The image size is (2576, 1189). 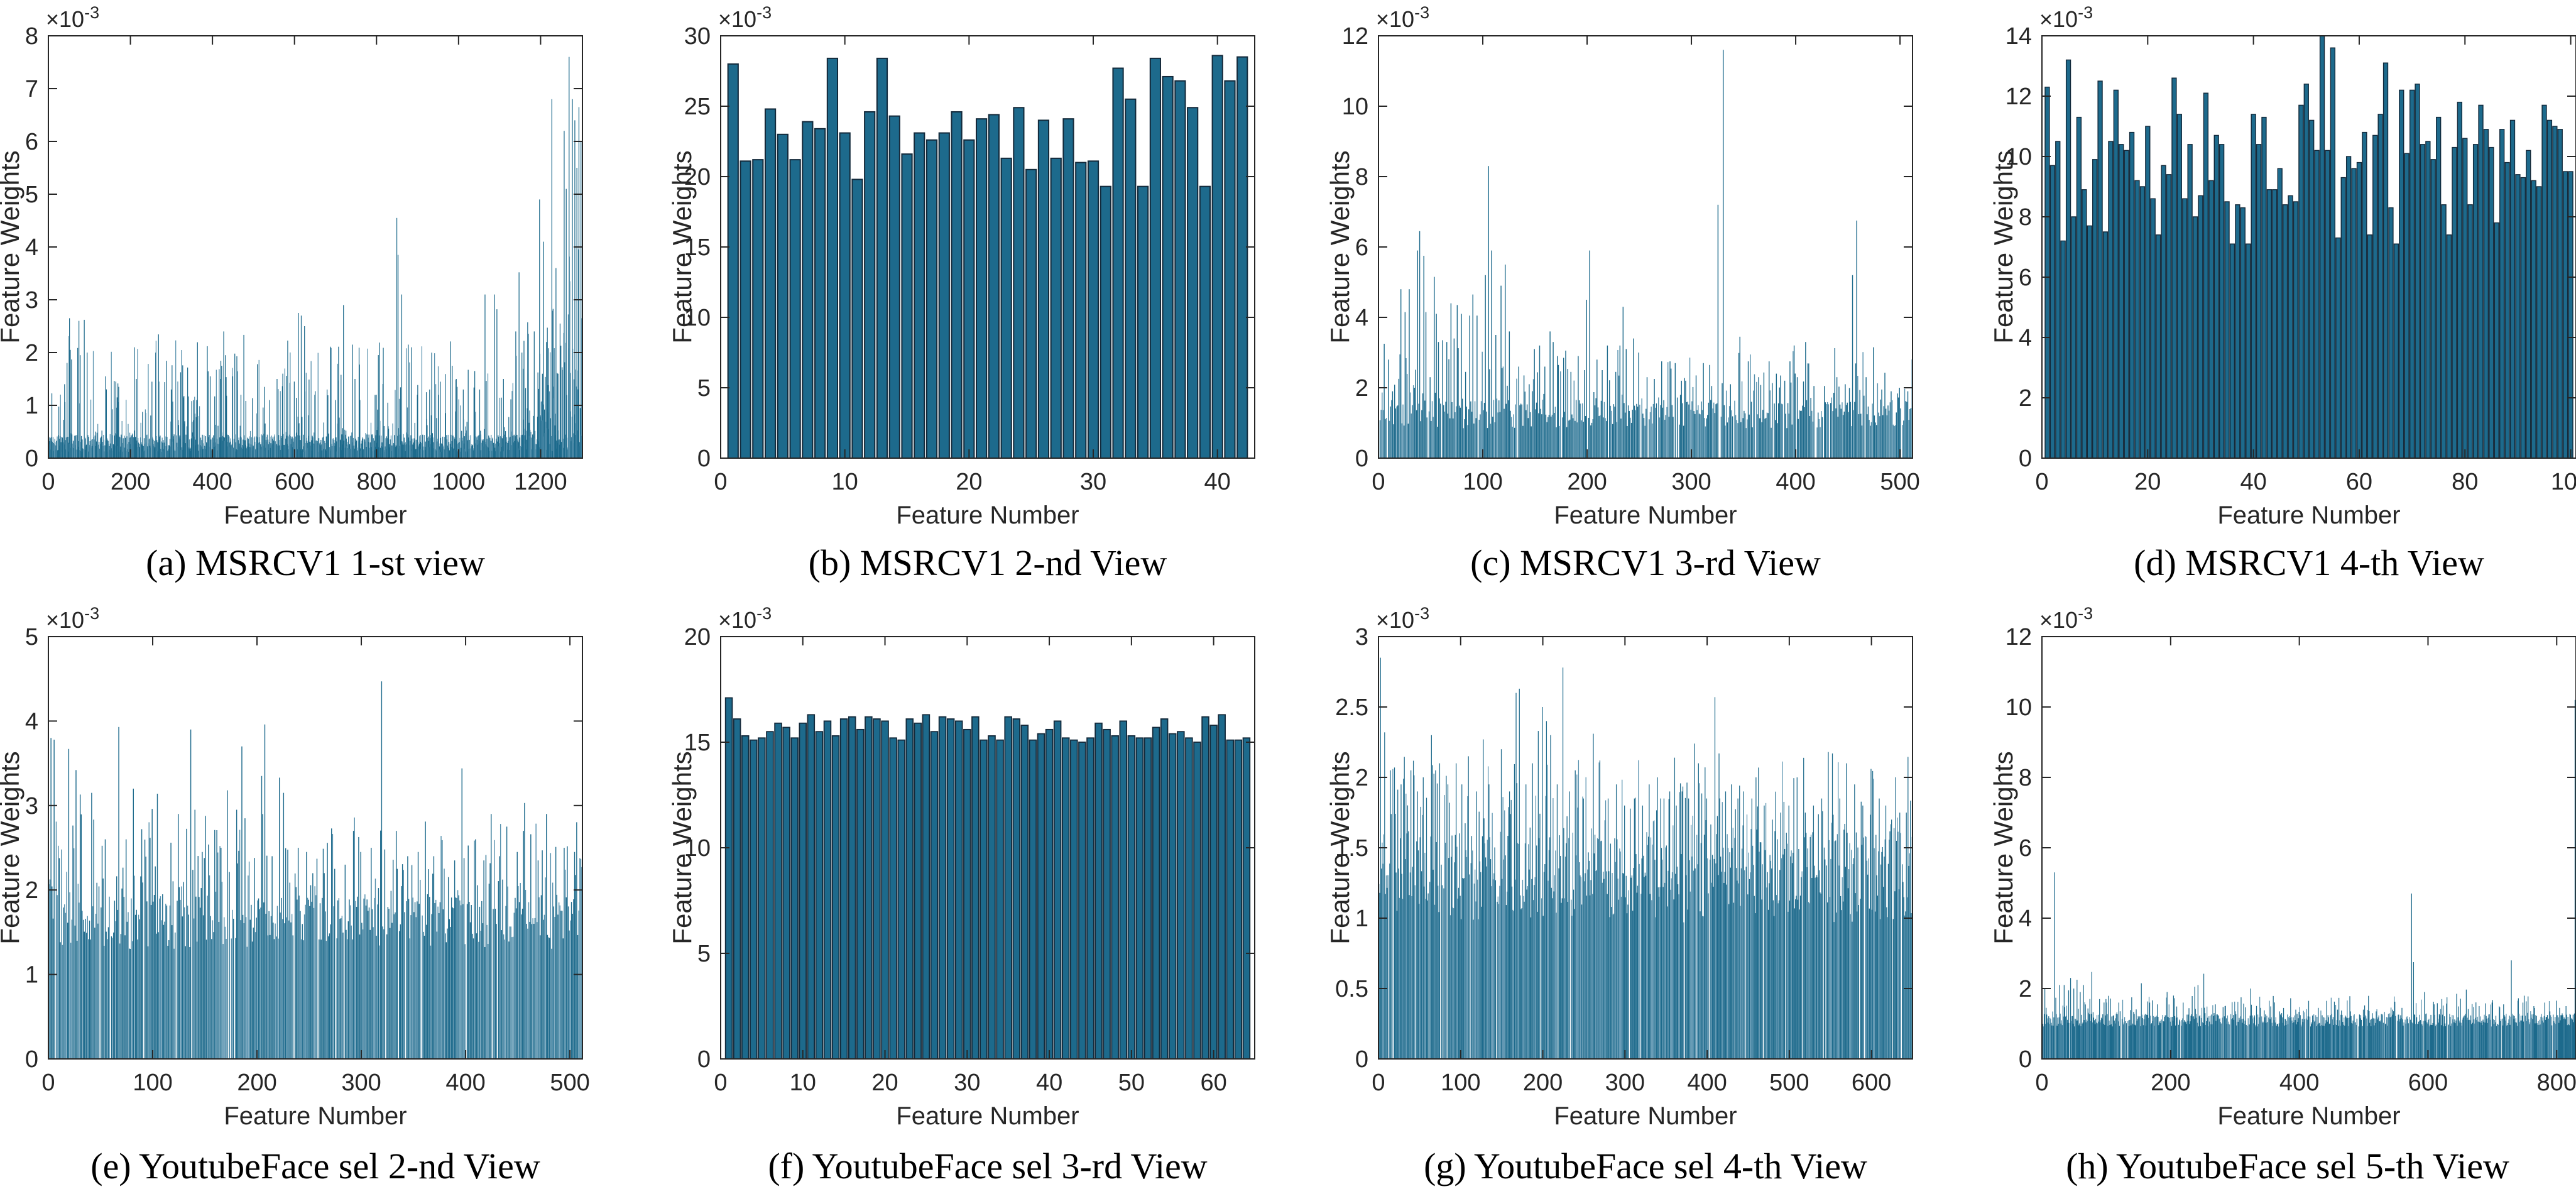 What do you see at coordinates (315, 1166) in the screenshot?
I see `subplot-caption-e: (e) YoutubeFace sel 2-nd View` at bounding box center [315, 1166].